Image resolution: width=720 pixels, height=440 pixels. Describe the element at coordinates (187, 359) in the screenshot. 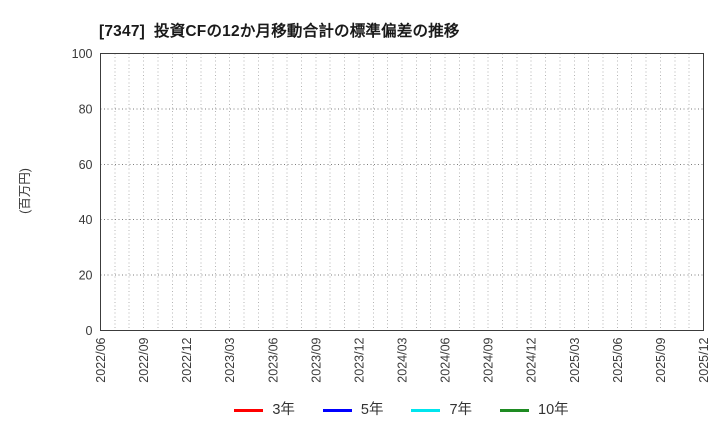

I see `x-tick-label: 2022/12` at that location.